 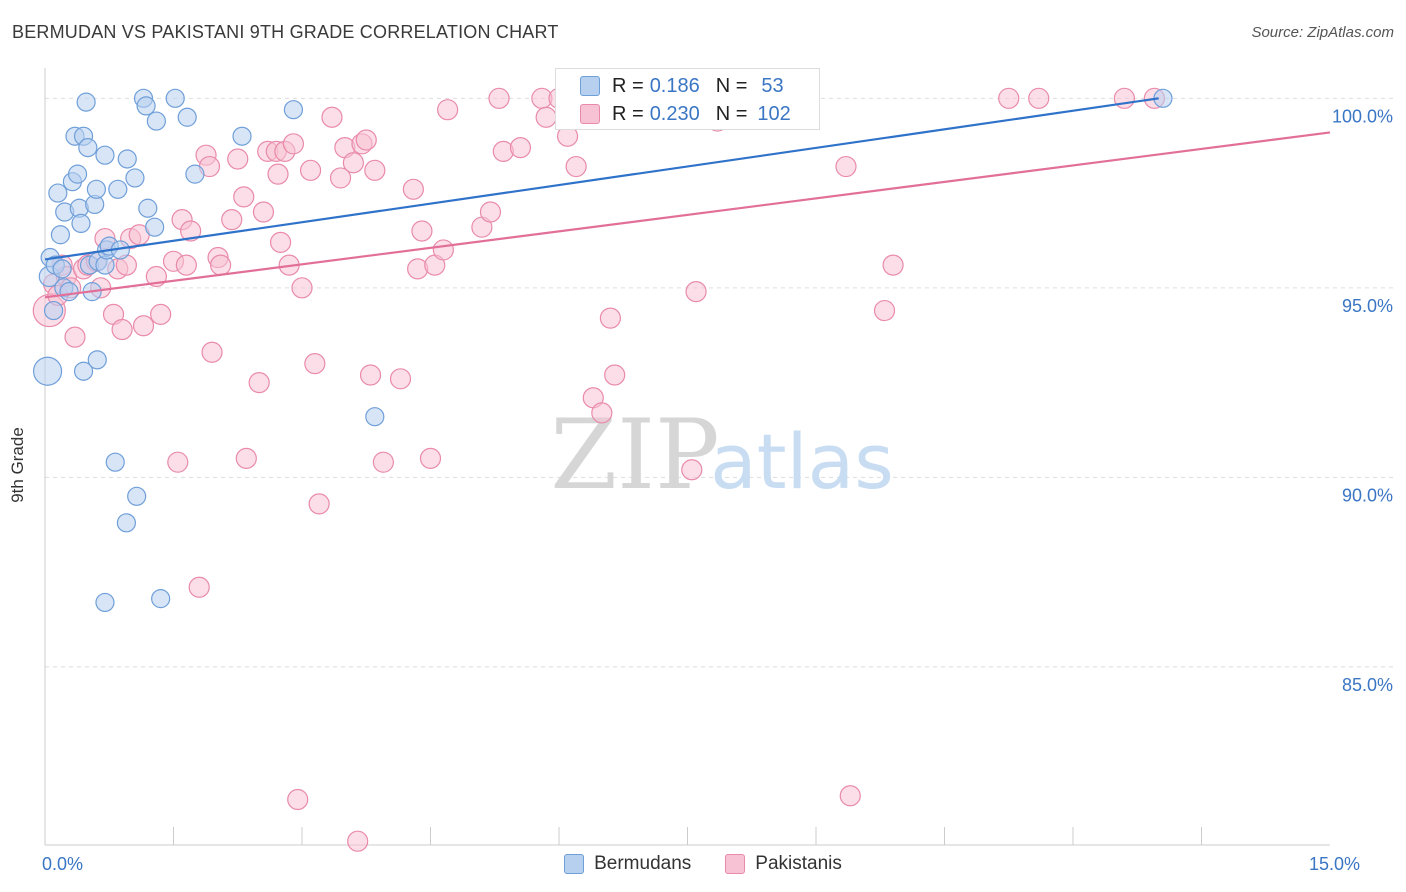 I want to click on y-tick-label: 95.0%, so click(x=1367, y=306).